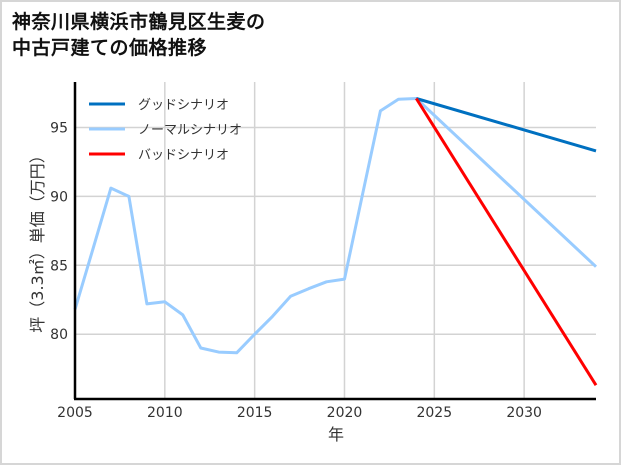 This screenshot has height=465, width=621. What do you see at coordinates (59, 335) in the screenshot?
I see `y-tick-label: 80` at bounding box center [59, 335].